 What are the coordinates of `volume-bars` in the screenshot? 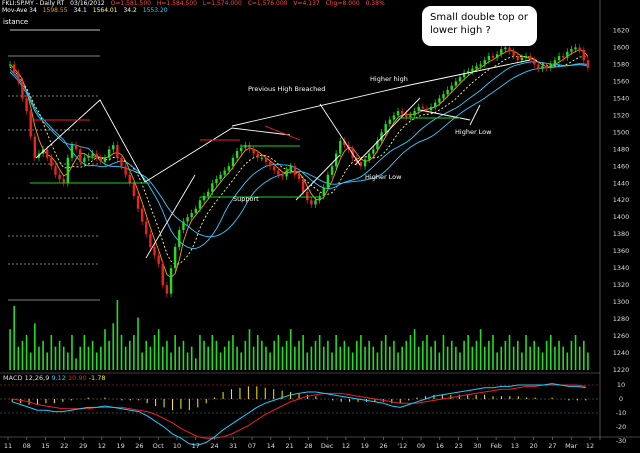 It's located at (299, 335).